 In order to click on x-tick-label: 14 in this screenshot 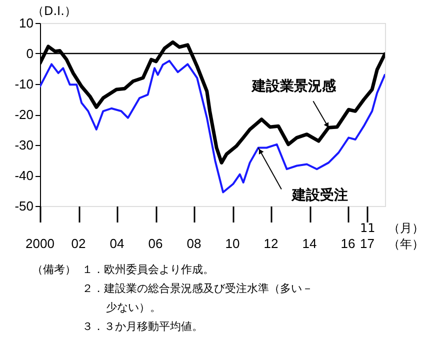, I will do `click(309, 243)`.